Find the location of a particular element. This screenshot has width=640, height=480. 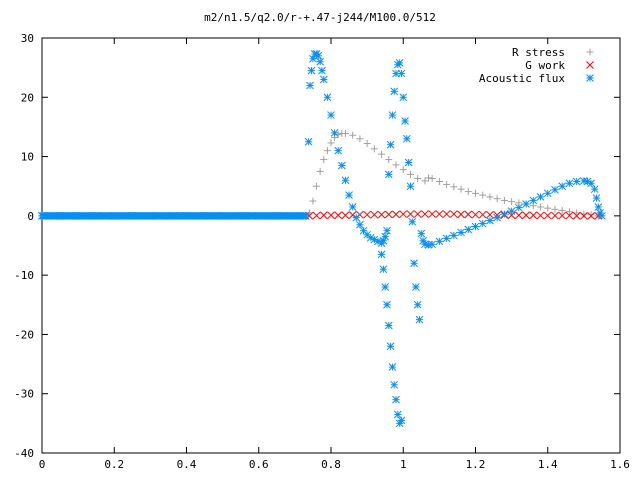

x-tick-label: 0.2 is located at coordinates (114, 464).